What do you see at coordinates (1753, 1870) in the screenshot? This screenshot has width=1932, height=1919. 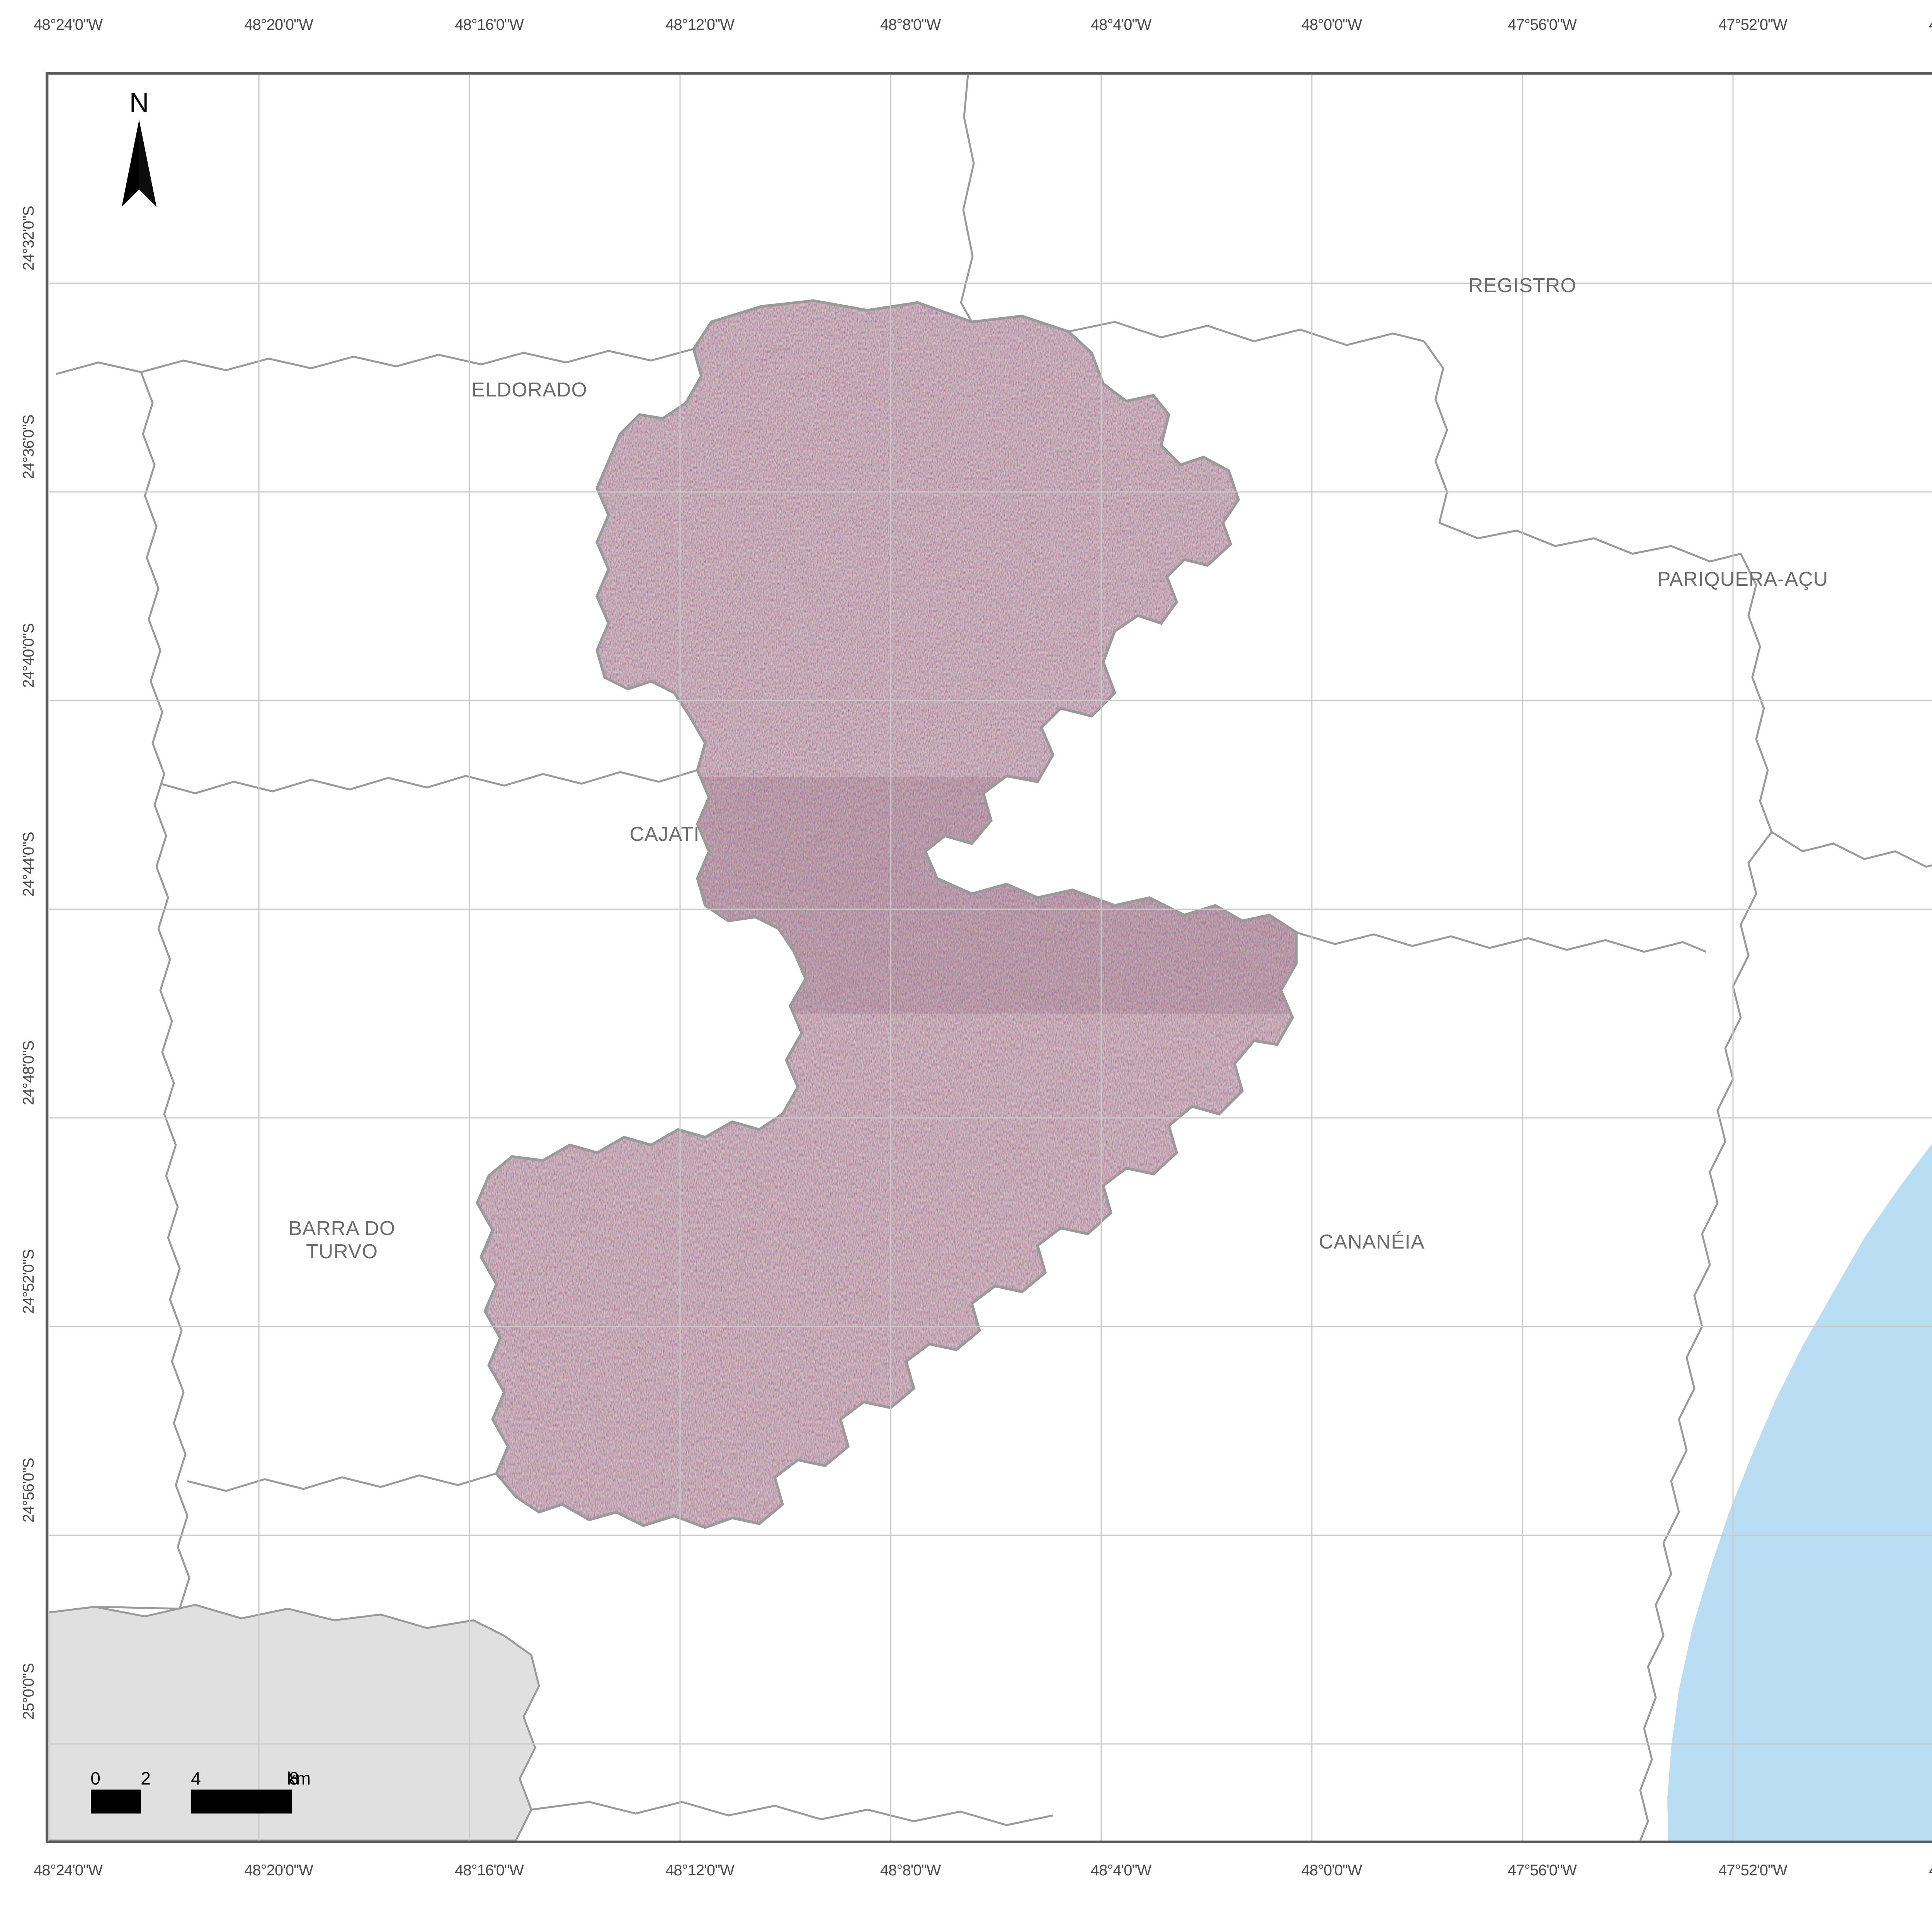 I see `lon-label-bottom-8: 47°52'0"W` at bounding box center [1753, 1870].